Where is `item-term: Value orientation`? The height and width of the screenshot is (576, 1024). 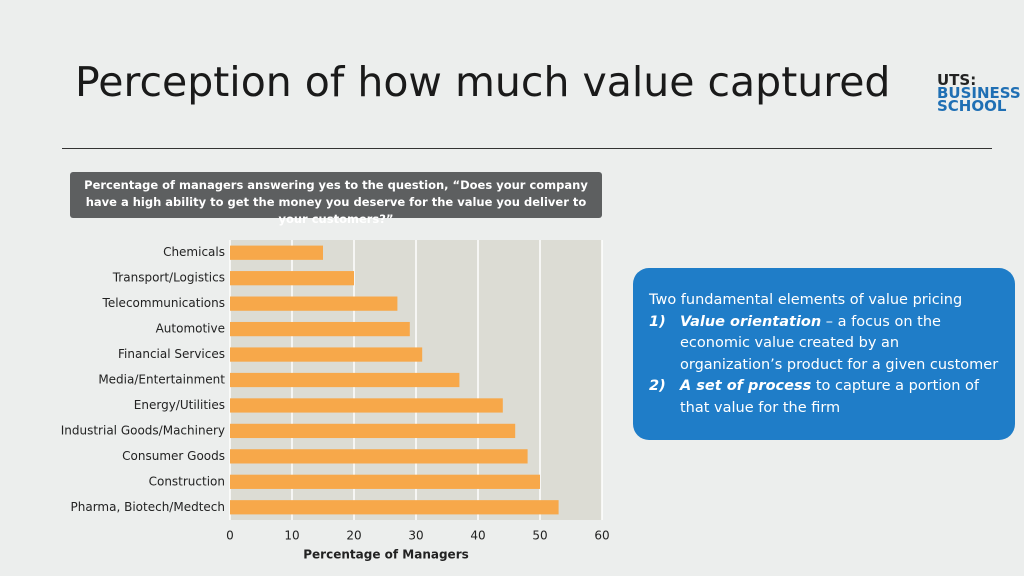
item-term: Value orientation is located at coordinates (751, 321).